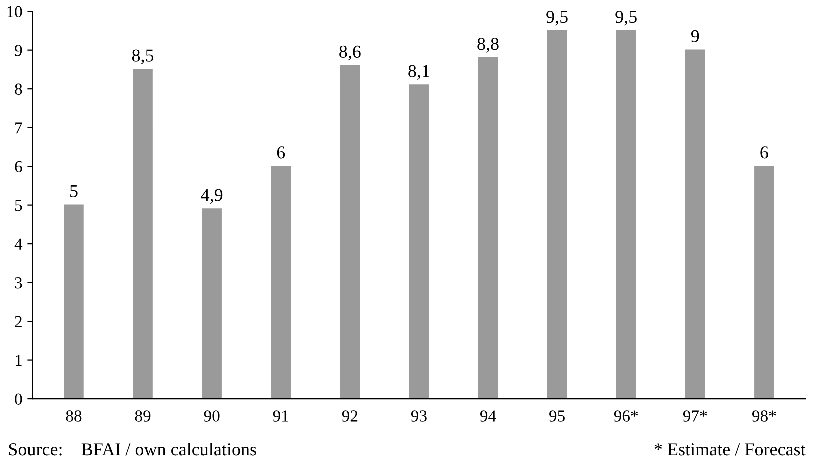  Describe the element at coordinates (132, 449) in the screenshot. I see `source-note: Source: BFAI / own calculations` at that location.